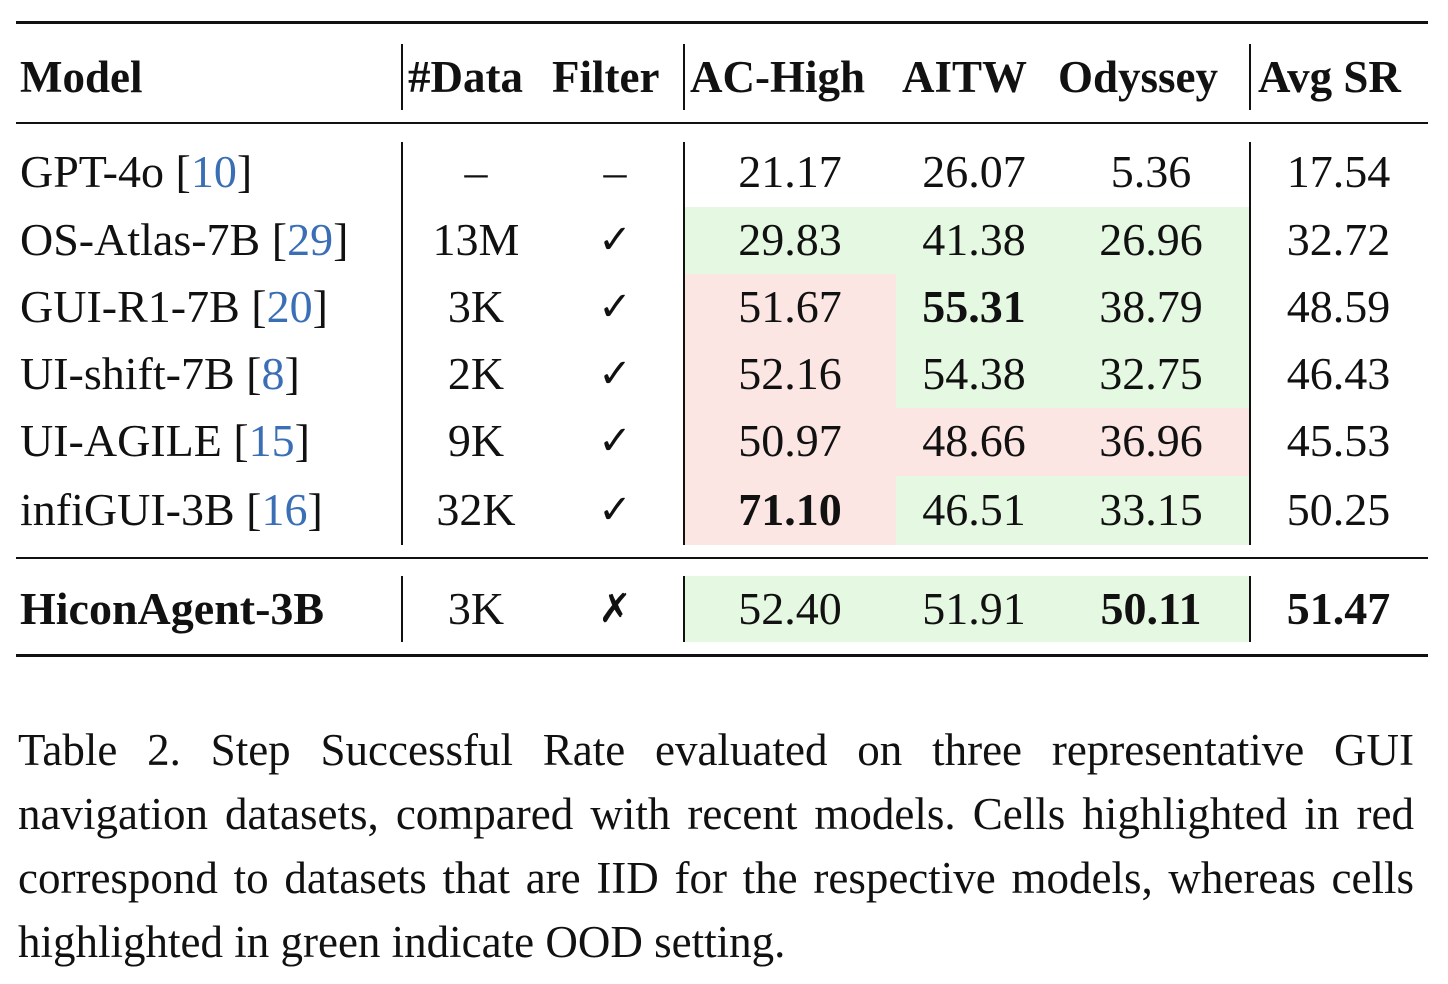 The height and width of the screenshot is (984, 1448). I want to click on table-row-4-odyssey: 36.96, so click(1151, 440).